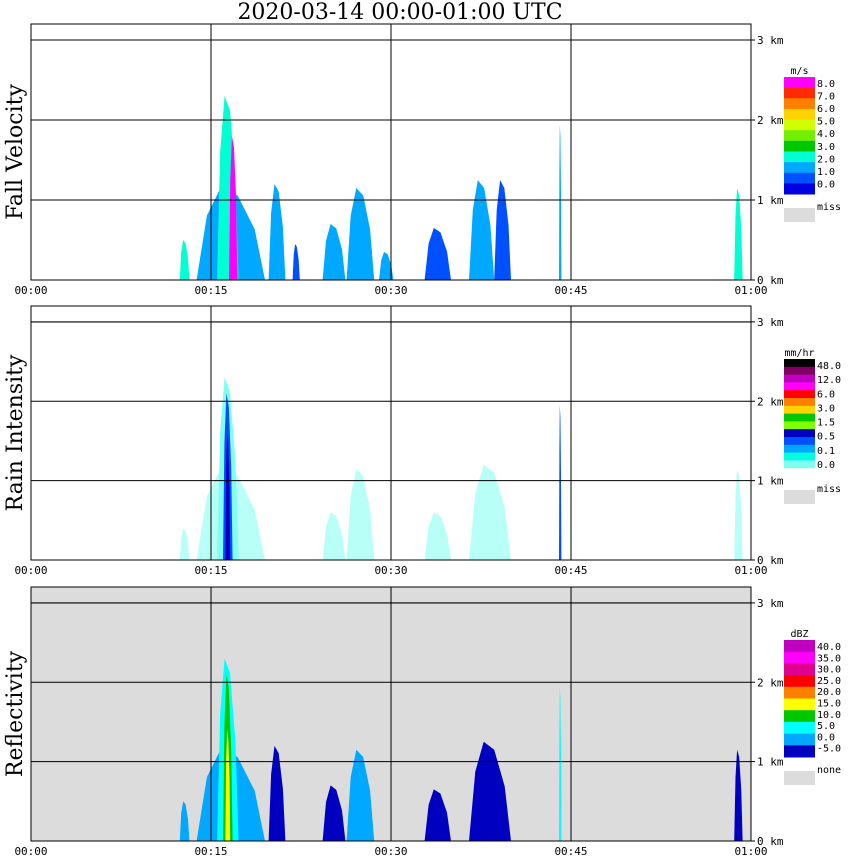  What do you see at coordinates (826, 172) in the screenshot?
I see `colorbar-level-label: 1.0` at bounding box center [826, 172].